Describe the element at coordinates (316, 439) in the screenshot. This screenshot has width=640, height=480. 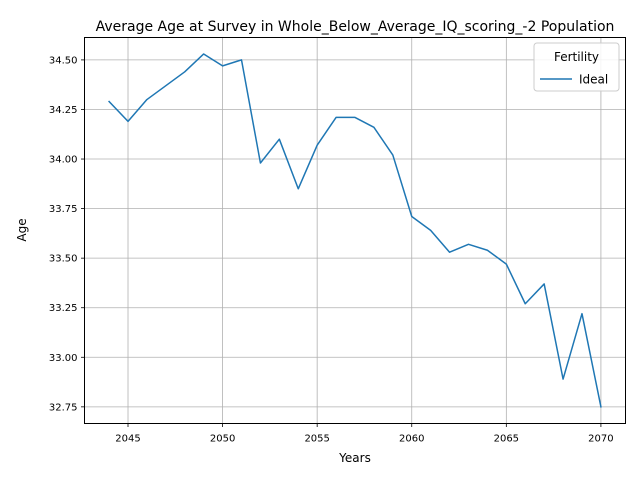
I see `x-tick-label: 2055` at that location.